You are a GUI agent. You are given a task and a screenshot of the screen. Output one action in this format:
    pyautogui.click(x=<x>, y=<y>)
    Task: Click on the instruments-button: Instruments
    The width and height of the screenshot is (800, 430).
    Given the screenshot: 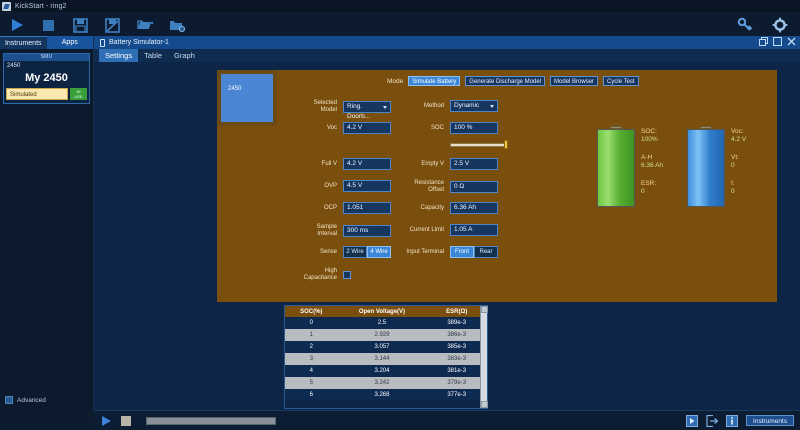 What is the action you would take?
    pyautogui.click(x=770, y=420)
    